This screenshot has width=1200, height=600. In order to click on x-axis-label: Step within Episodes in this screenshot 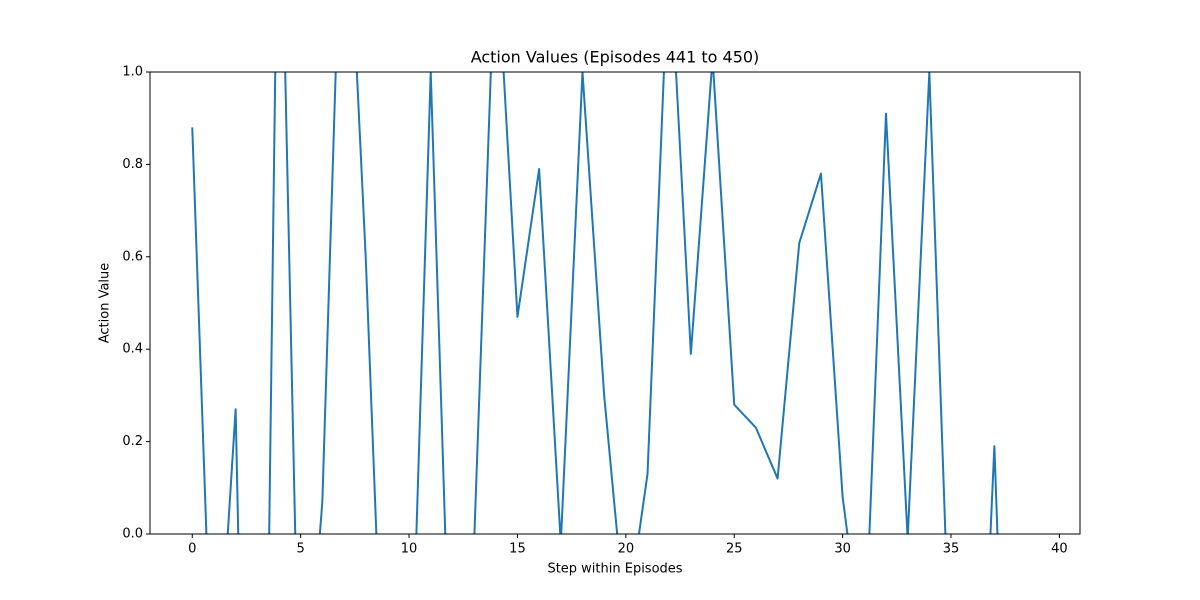, I will do `click(614, 569)`.